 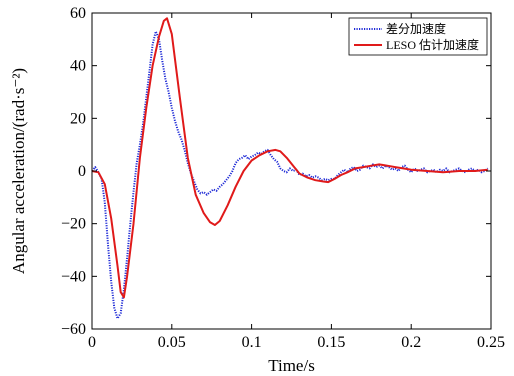 I want to click on y-tick-label: 60, so click(x=78, y=13).